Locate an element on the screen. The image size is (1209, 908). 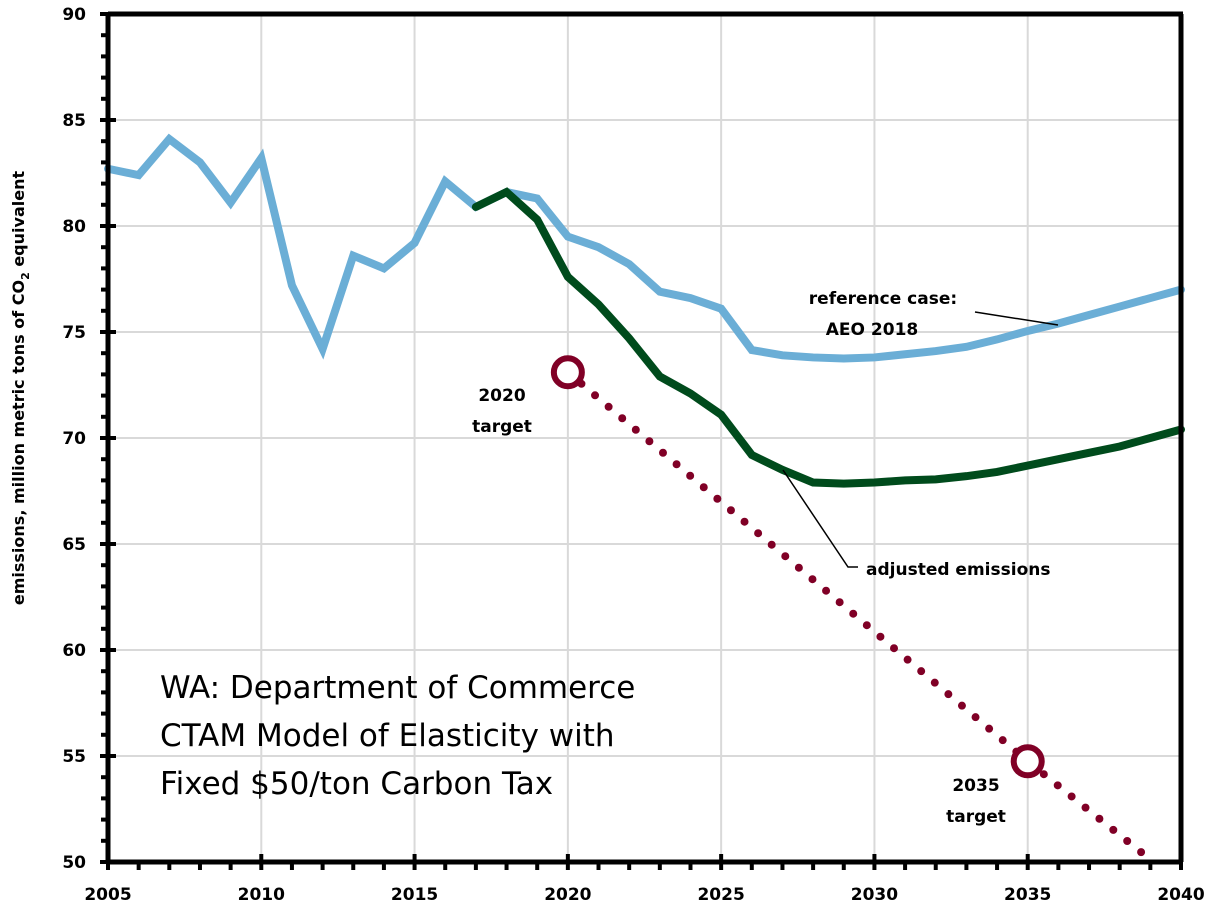
y-axis-label-main: emissions, million metric tons of CO is located at coordinates (18, 442).